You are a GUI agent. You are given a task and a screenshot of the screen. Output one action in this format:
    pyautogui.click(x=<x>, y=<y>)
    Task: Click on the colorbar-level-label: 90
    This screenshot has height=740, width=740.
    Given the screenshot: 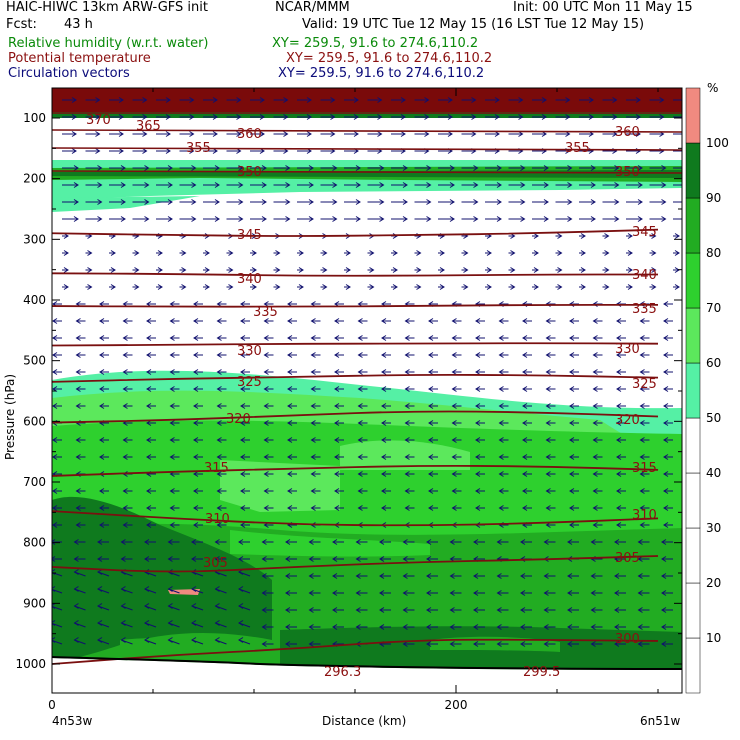 What is the action you would take?
    pyautogui.click(x=713, y=198)
    